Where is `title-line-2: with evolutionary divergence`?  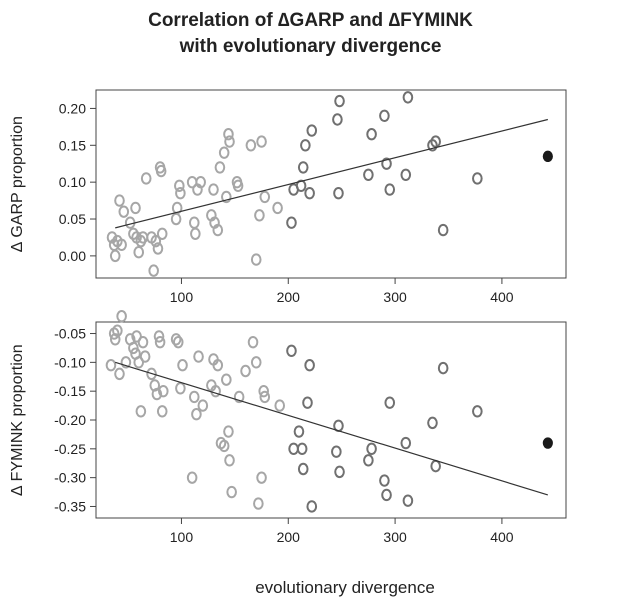 title-line-2: with evolutionary divergence is located at coordinates (310, 46).